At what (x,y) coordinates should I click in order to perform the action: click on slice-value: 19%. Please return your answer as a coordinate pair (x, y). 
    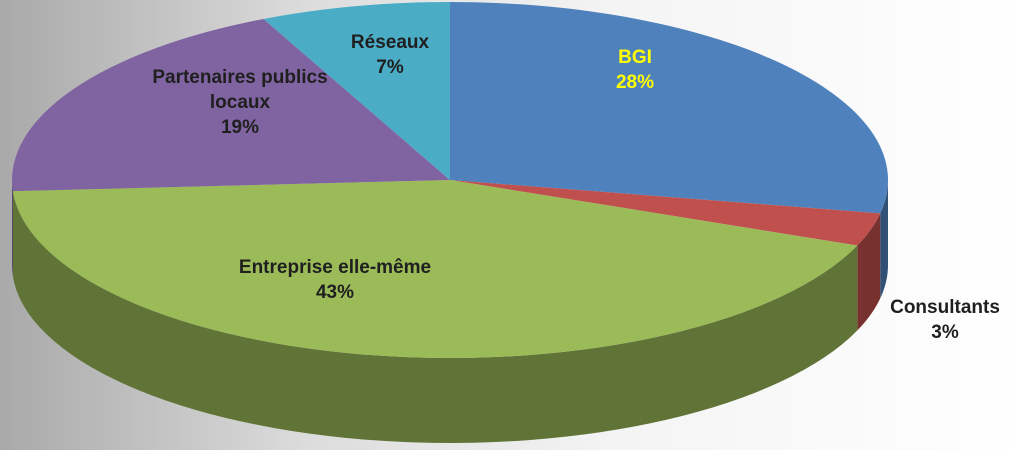
    Looking at the image, I should click on (240, 127).